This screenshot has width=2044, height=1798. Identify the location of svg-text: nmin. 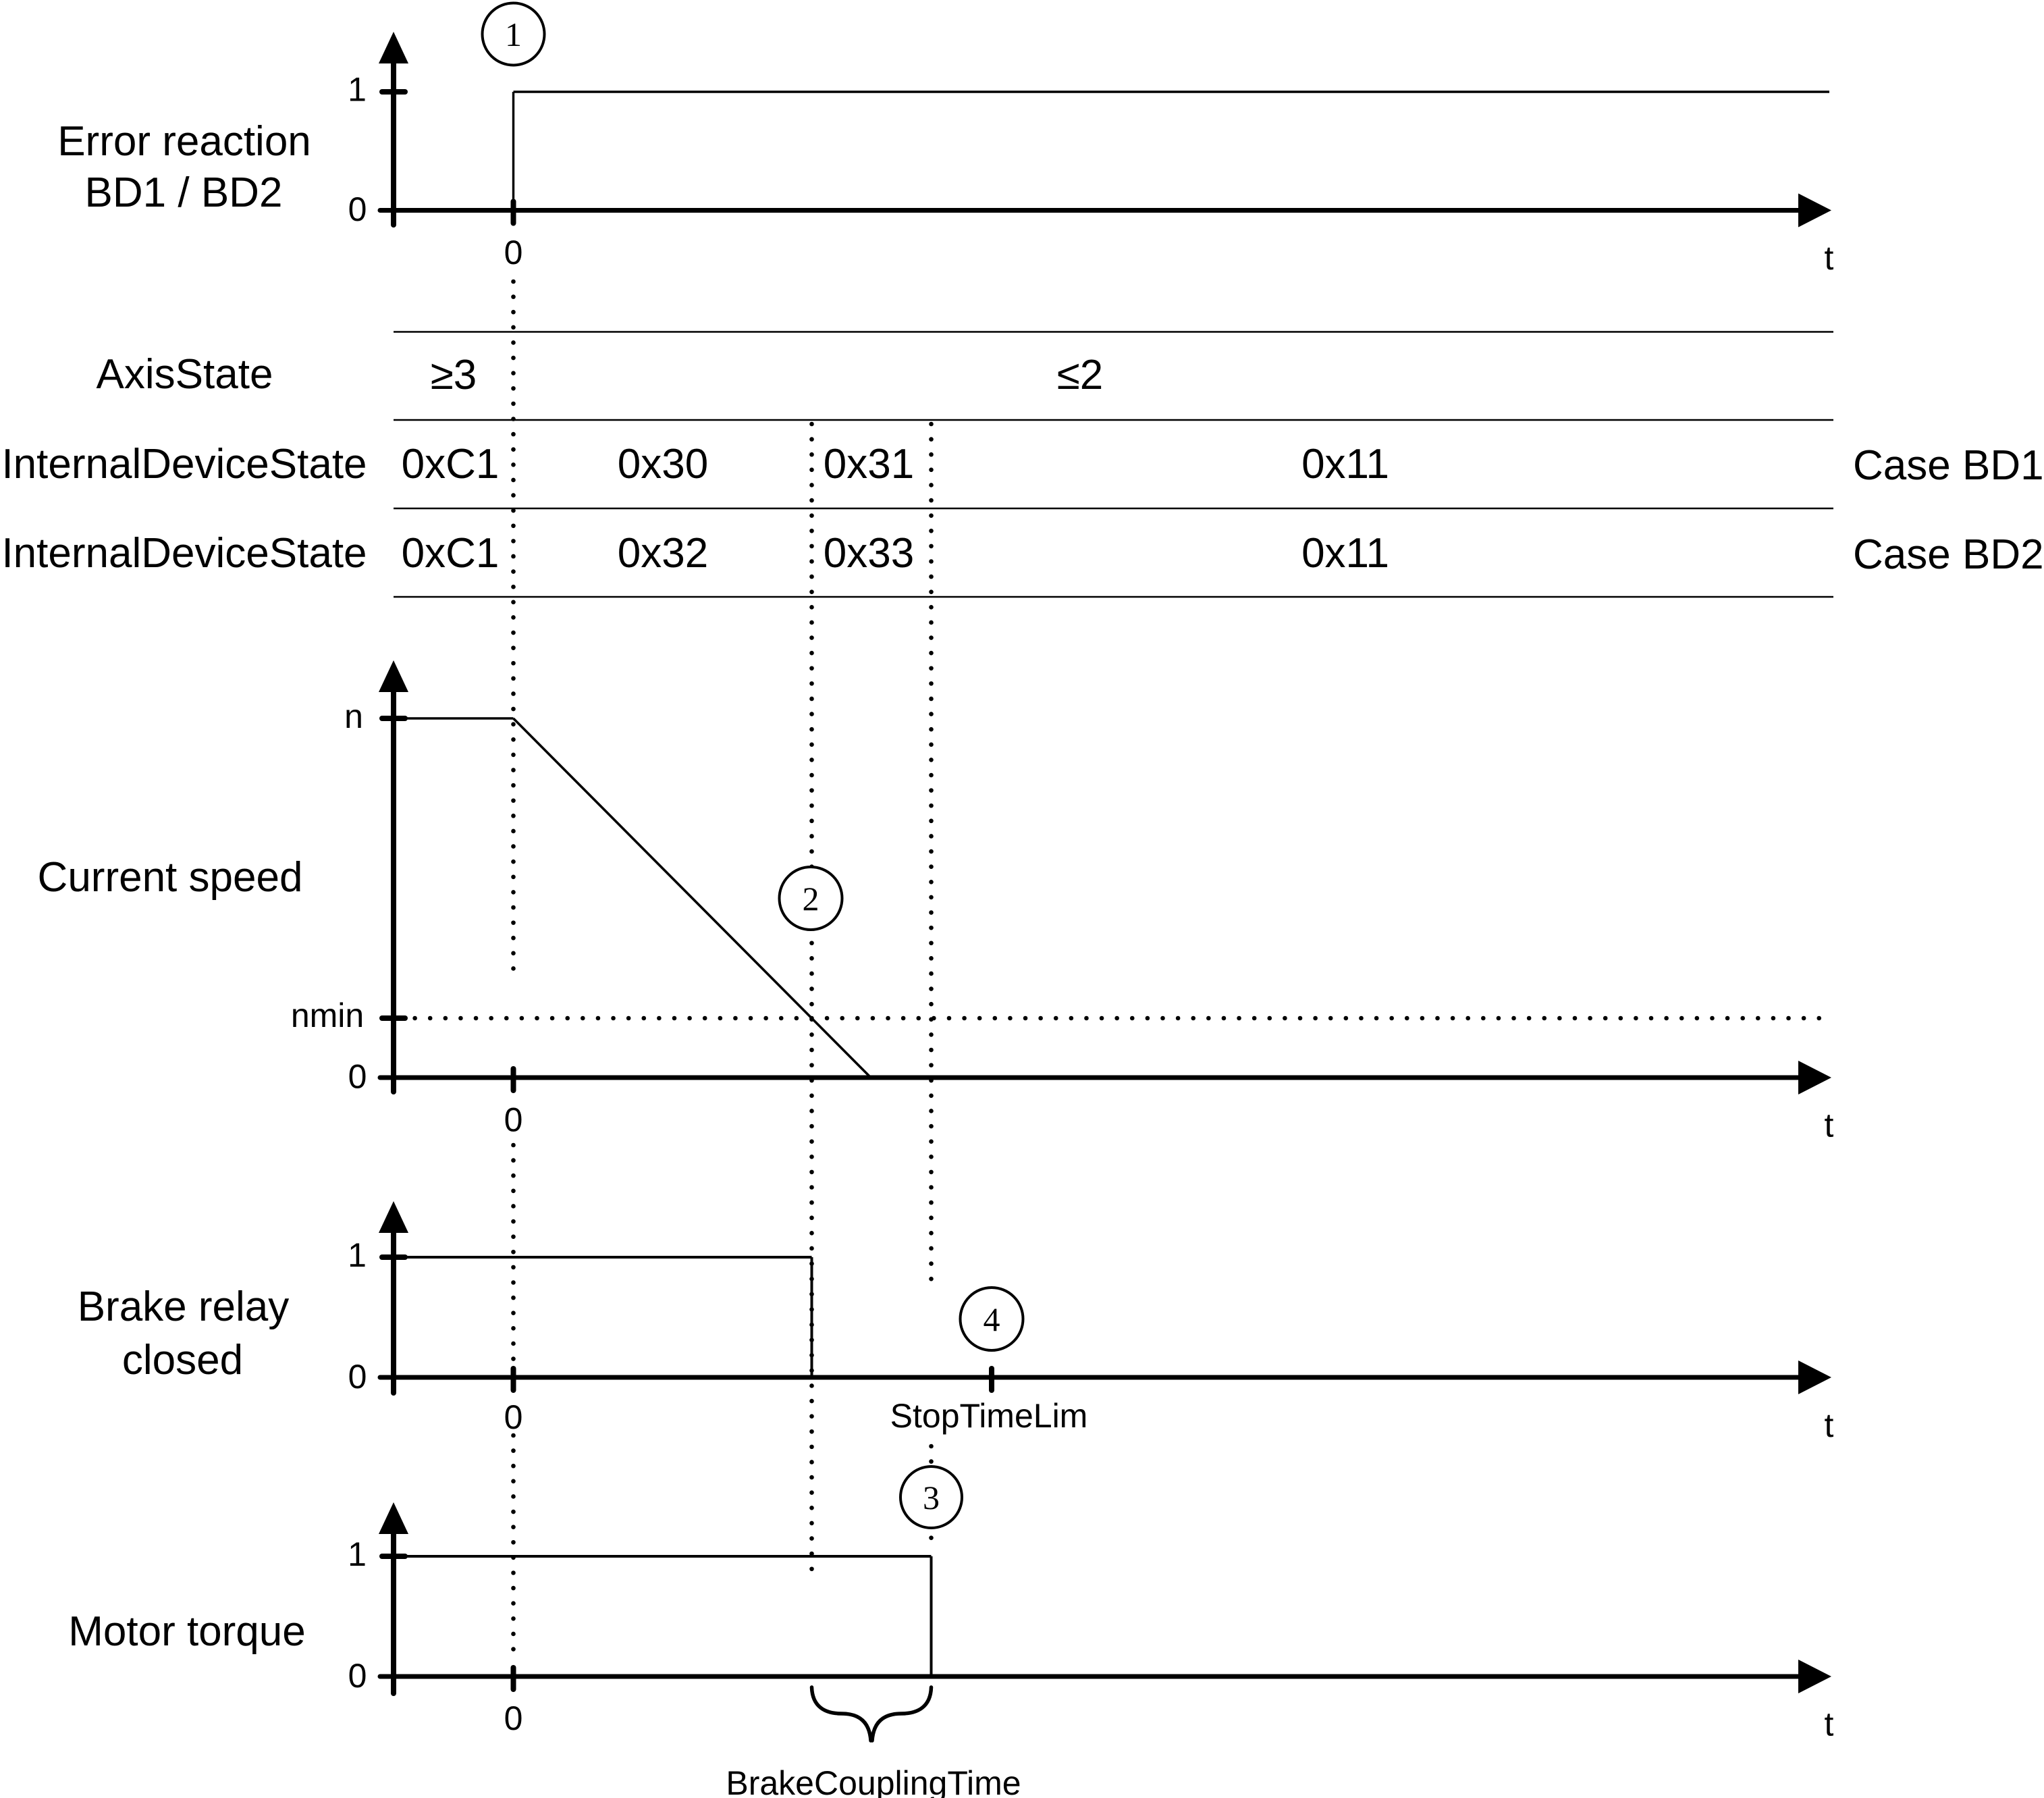
(327, 1015).